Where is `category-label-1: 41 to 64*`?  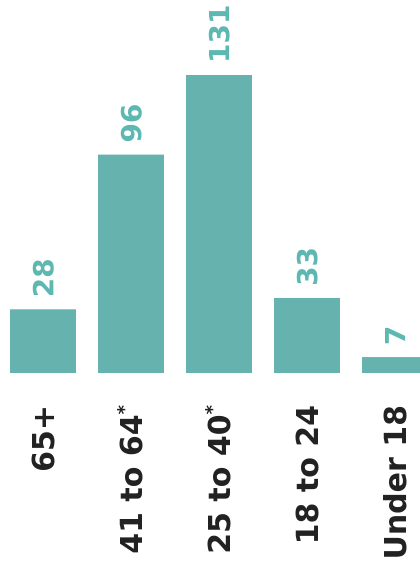 category-label-1: 41 to 64* is located at coordinates (132, 478).